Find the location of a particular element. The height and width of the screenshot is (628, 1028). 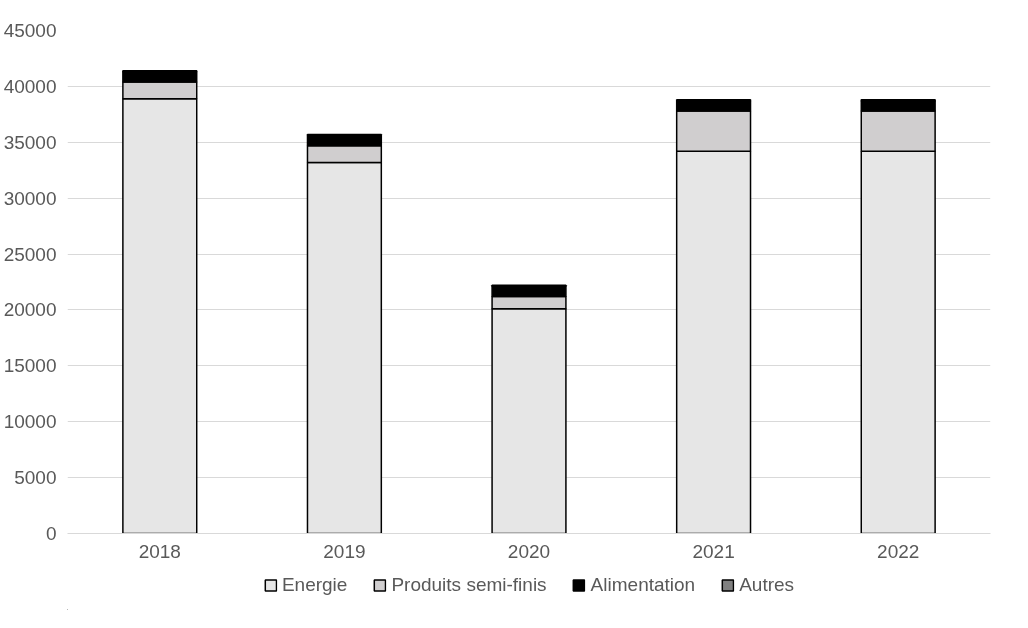

y-tick-label: 30000 is located at coordinates (30, 198).